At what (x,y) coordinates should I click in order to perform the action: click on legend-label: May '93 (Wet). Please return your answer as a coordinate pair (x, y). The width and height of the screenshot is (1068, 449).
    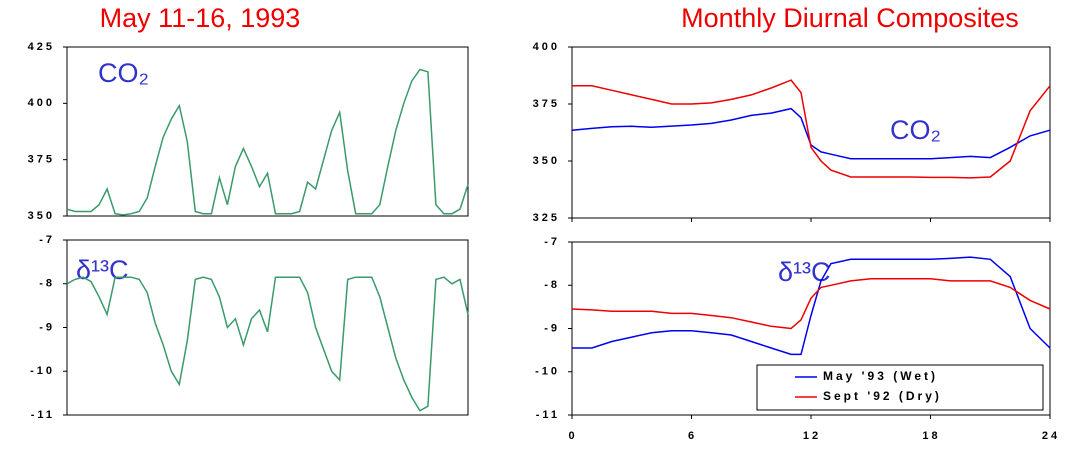
    Looking at the image, I should click on (880, 376).